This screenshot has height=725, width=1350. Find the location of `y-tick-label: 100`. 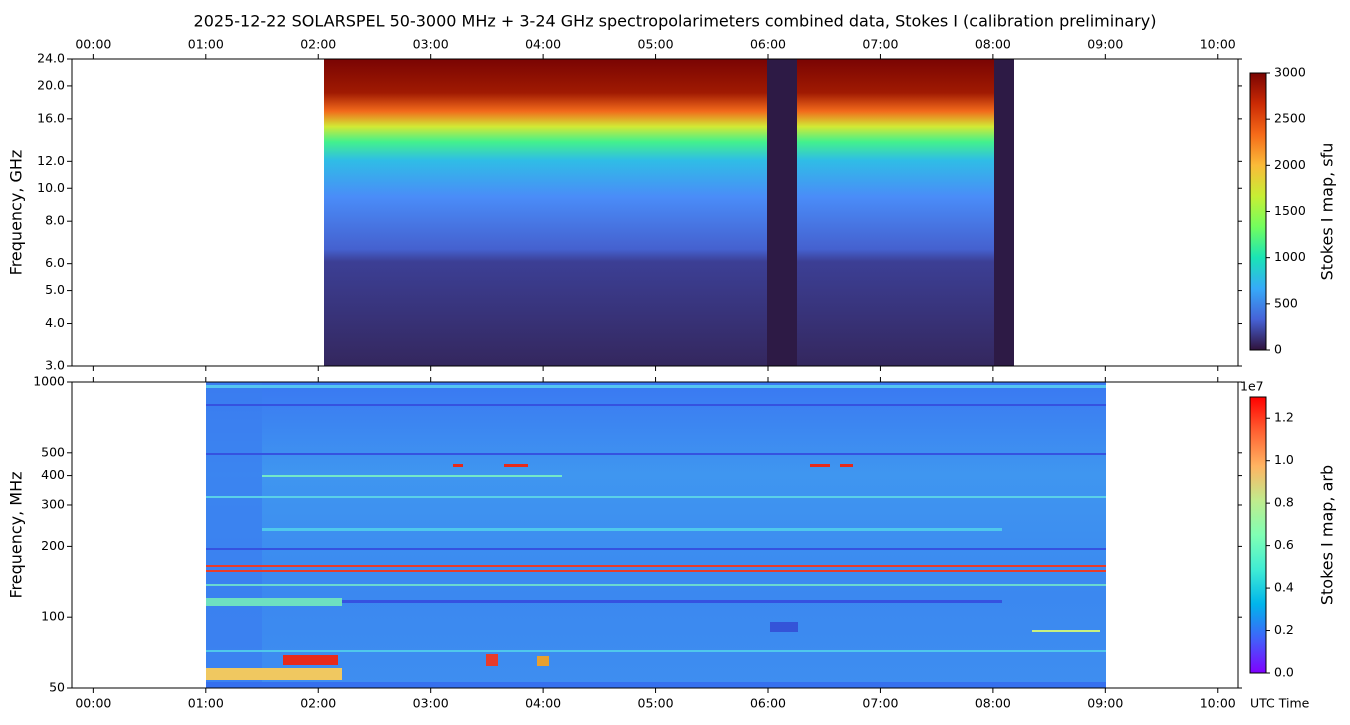

y-tick-label: 100 is located at coordinates (53, 616).